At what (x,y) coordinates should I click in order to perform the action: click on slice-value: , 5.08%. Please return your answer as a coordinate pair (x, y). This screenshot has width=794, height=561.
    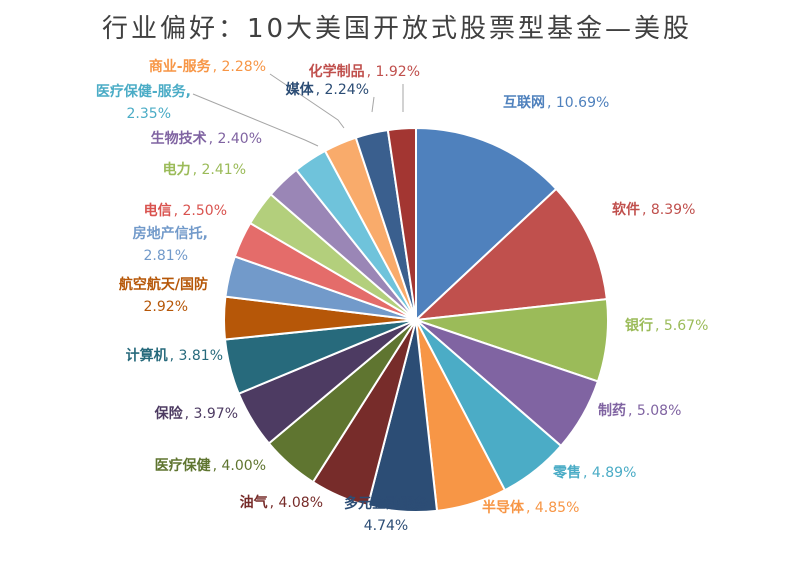
    Looking at the image, I should click on (654, 411).